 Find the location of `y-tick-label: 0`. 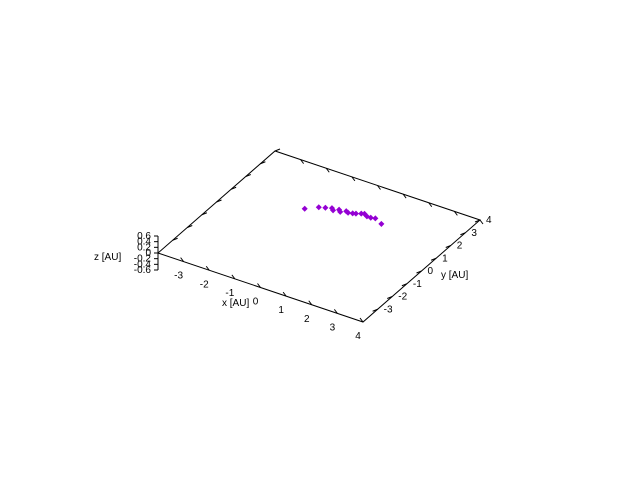

y-tick-label: 0 is located at coordinates (431, 271).